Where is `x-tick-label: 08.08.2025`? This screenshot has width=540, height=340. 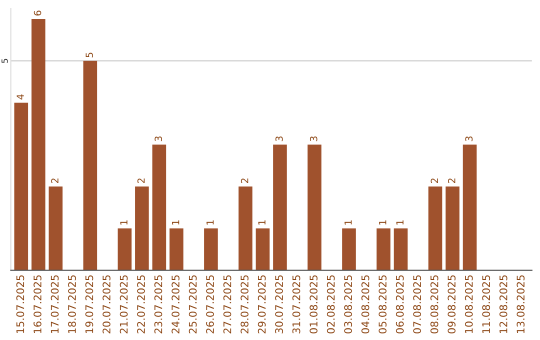 x-tick-label: 08.08.2025 is located at coordinates (434, 304).